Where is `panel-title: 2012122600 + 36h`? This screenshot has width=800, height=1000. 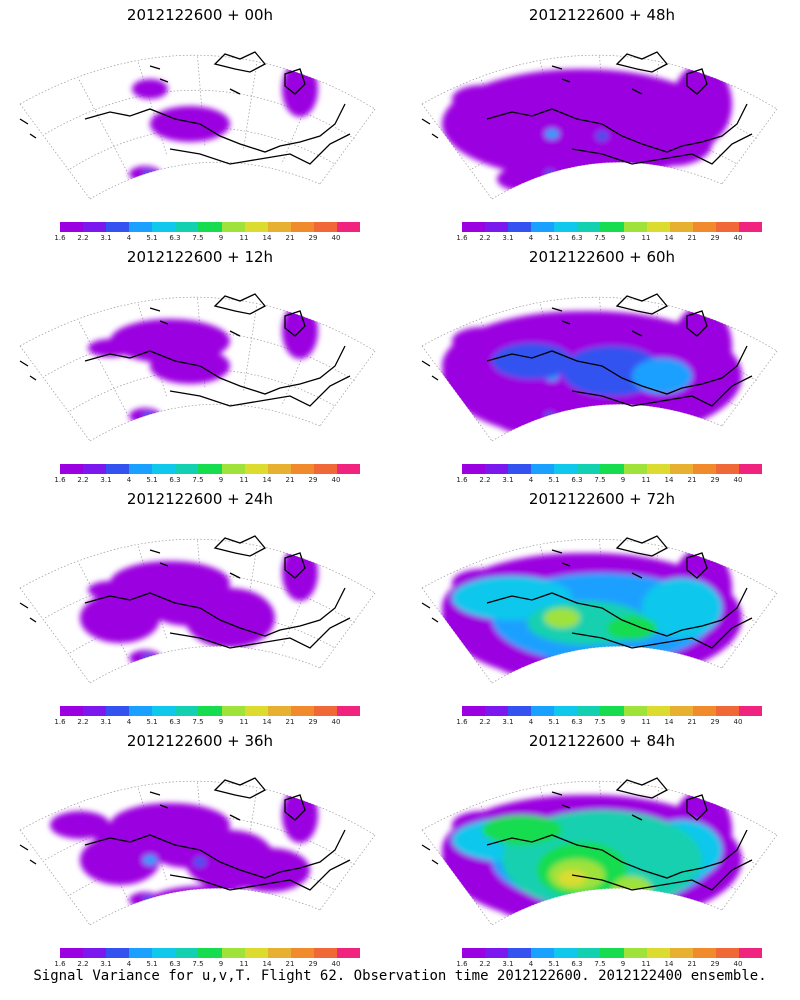 panel-title: 2012122600 + 36h is located at coordinates (200, 741).